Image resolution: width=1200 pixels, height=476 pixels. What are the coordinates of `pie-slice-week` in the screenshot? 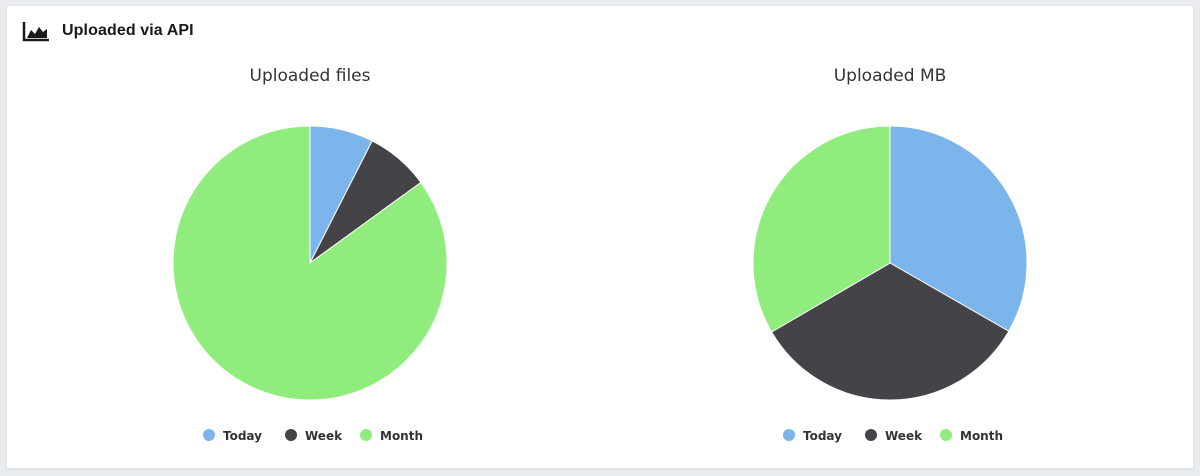 It's located at (890, 331).